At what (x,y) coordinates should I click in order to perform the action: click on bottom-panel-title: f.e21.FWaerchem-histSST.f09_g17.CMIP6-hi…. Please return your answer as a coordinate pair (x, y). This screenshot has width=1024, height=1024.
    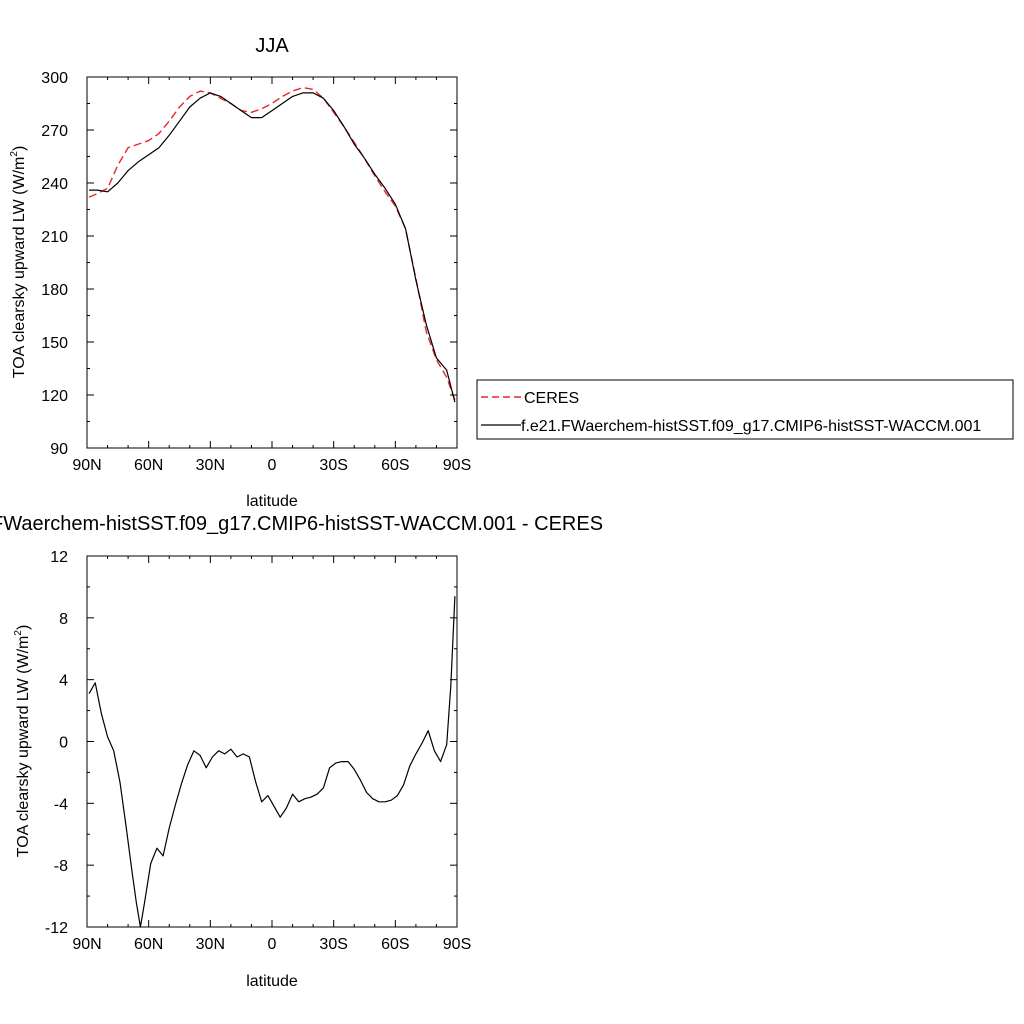
    Looking at the image, I should click on (301, 524).